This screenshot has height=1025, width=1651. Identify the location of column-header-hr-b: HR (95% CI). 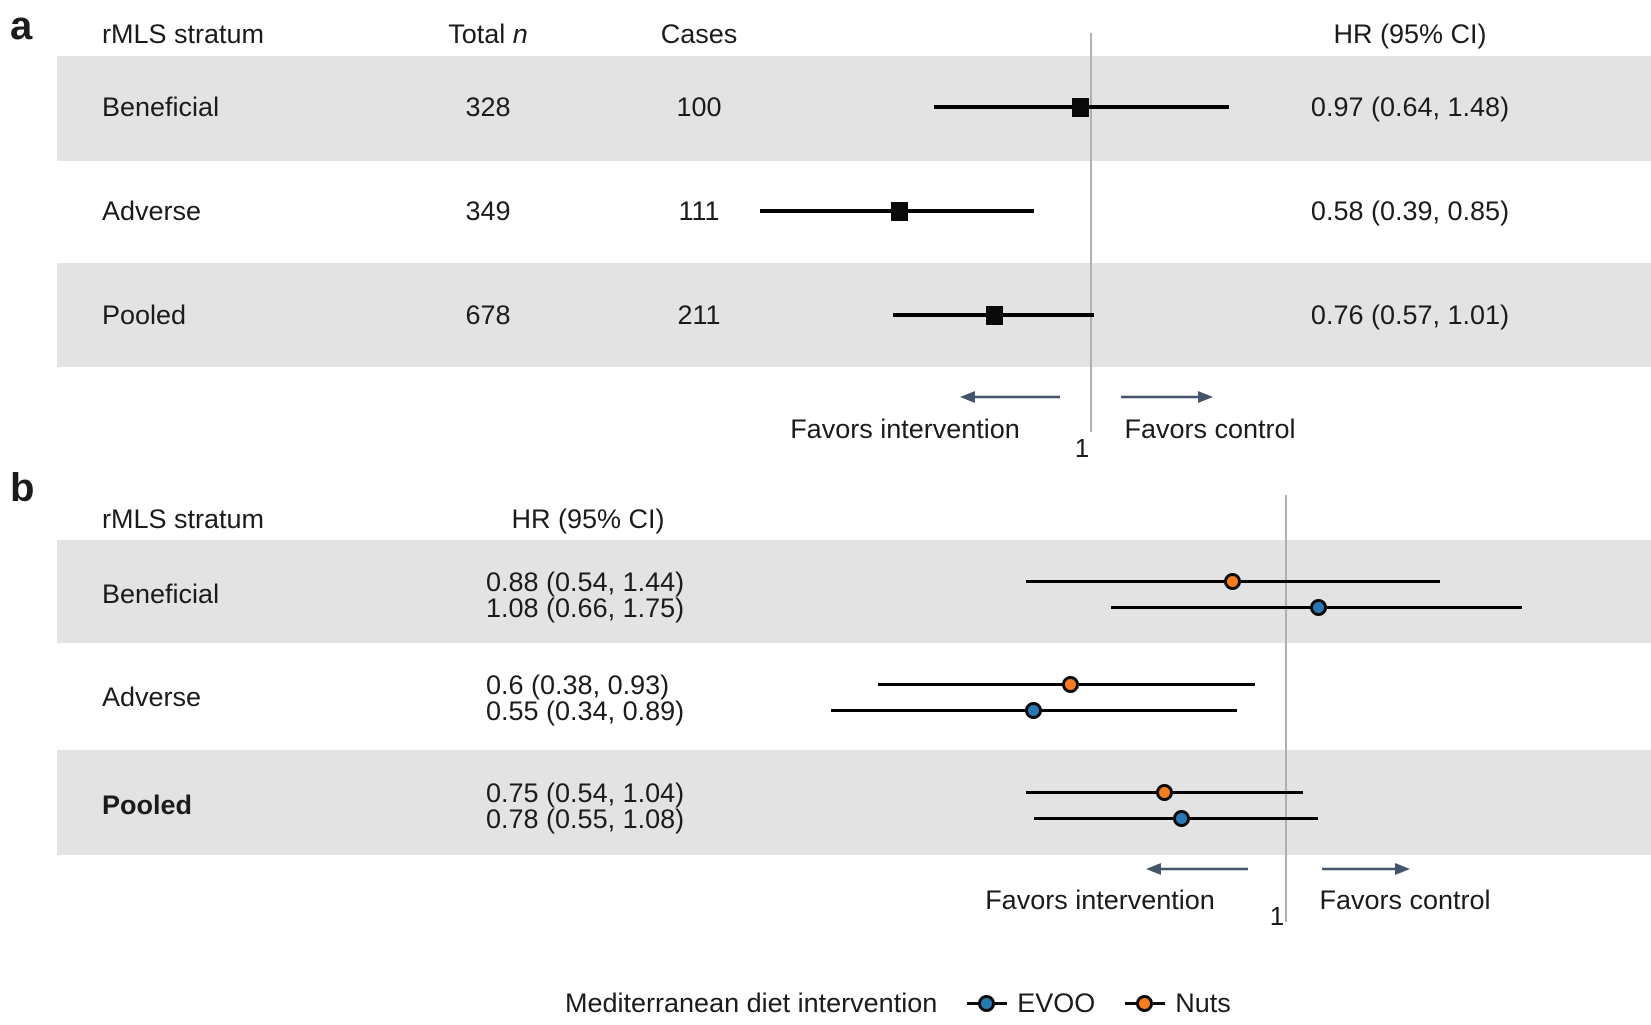
(588, 519).